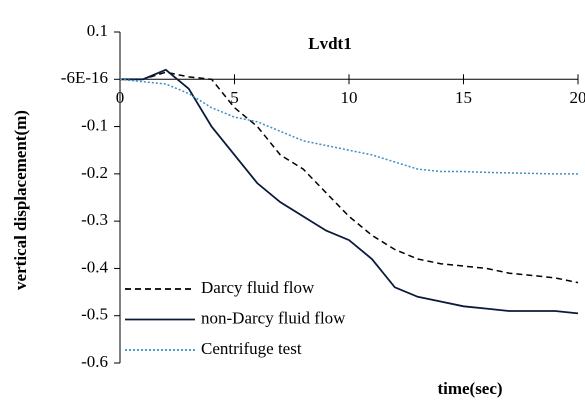  Describe the element at coordinates (94, 219) in the screenshot. I see `y-tick-label: -0.3` at that location.